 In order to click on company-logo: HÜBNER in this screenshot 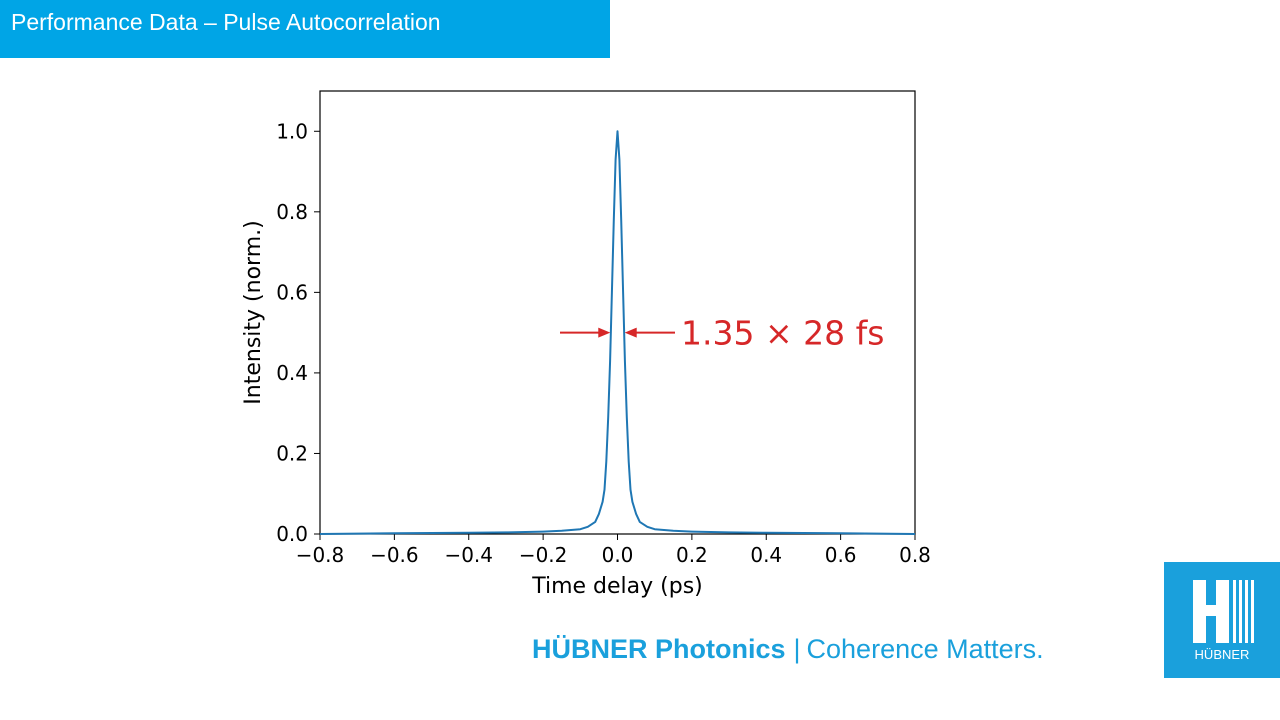, I will do `click(1222, 620)`.